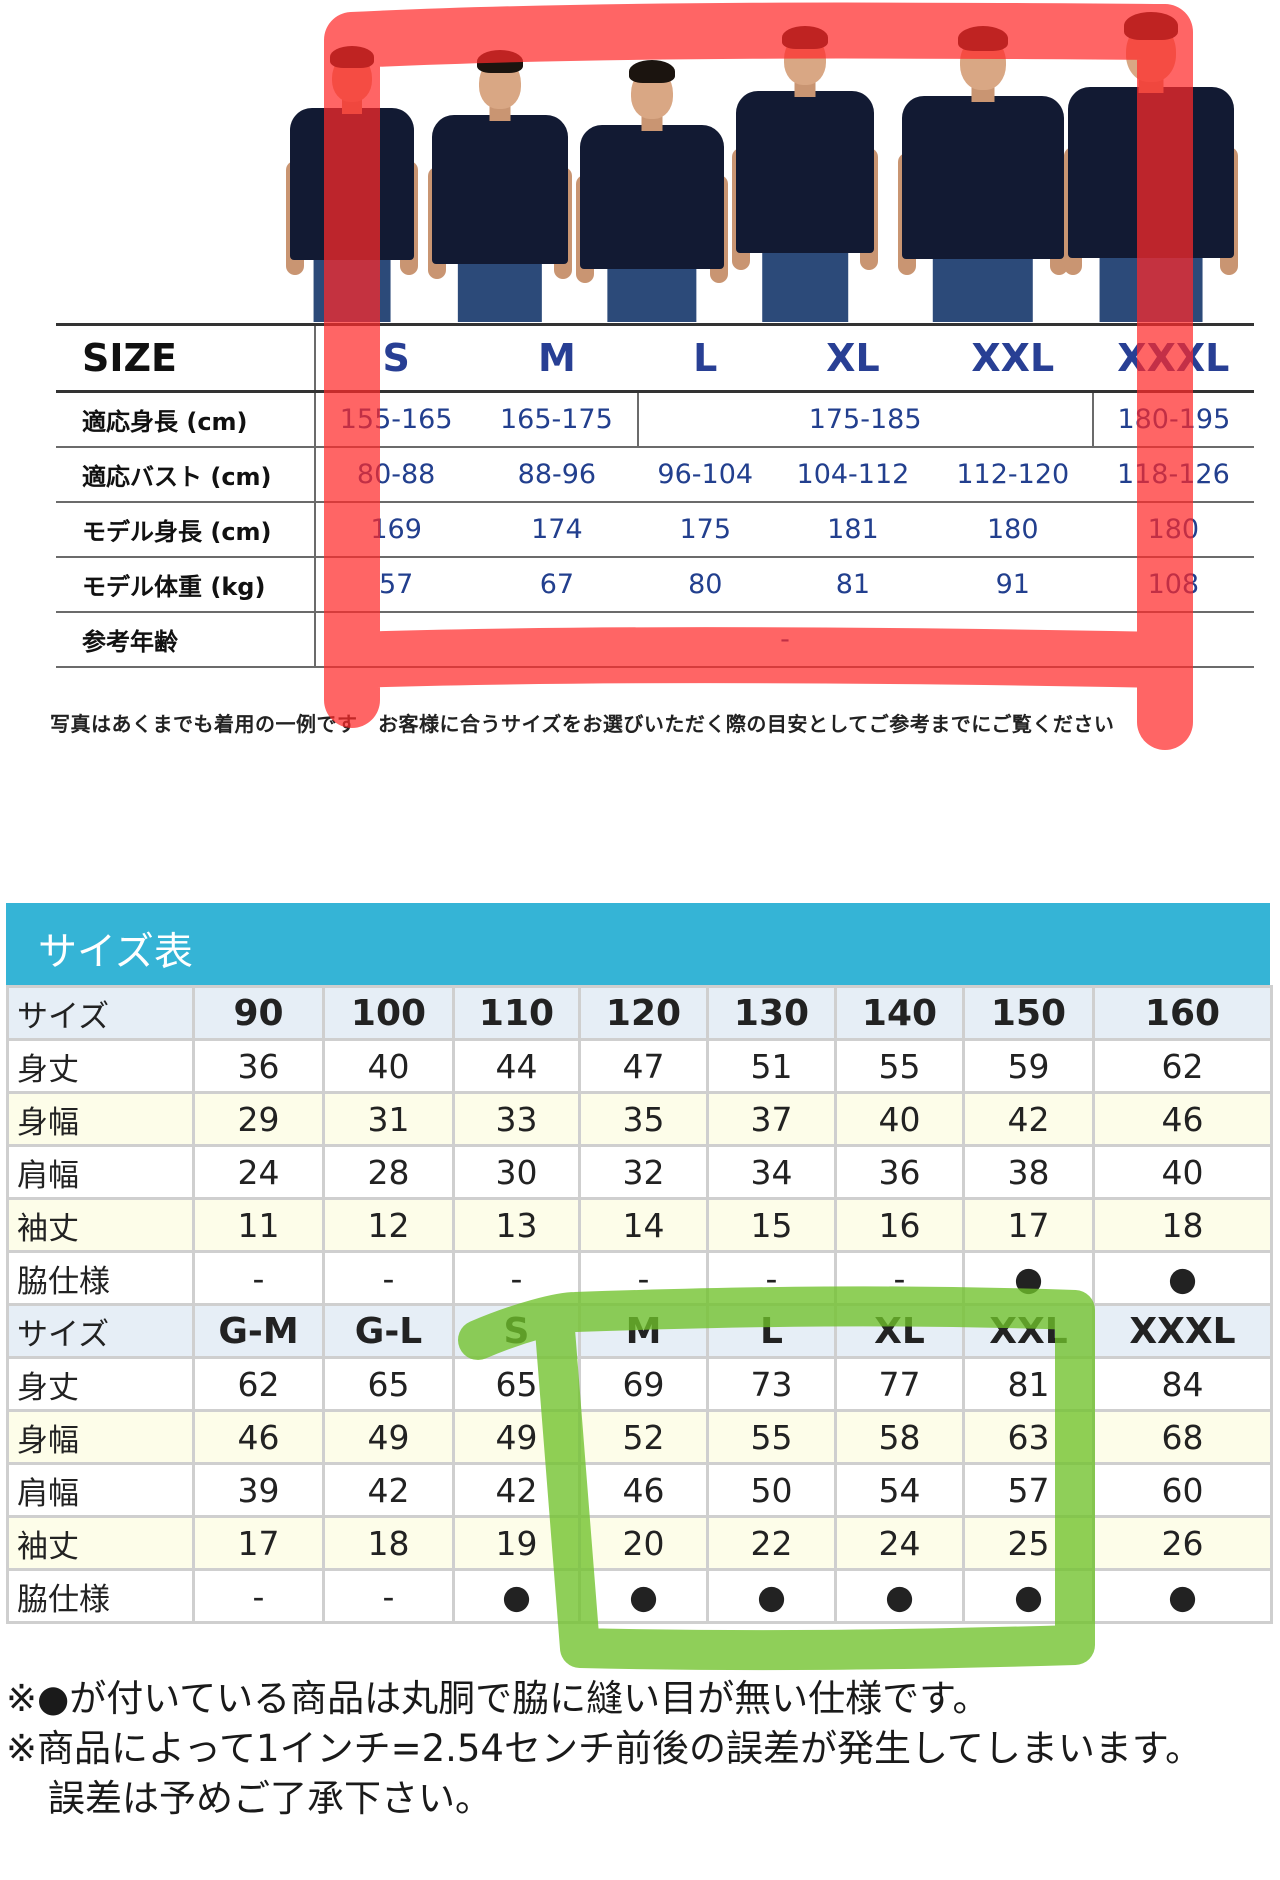 The image size is (1280, 1880). What do you see at coordinates (557, 419) in the screenshot?
I see `size-guide-cell: 165-175` at bounding box center [557, 419].